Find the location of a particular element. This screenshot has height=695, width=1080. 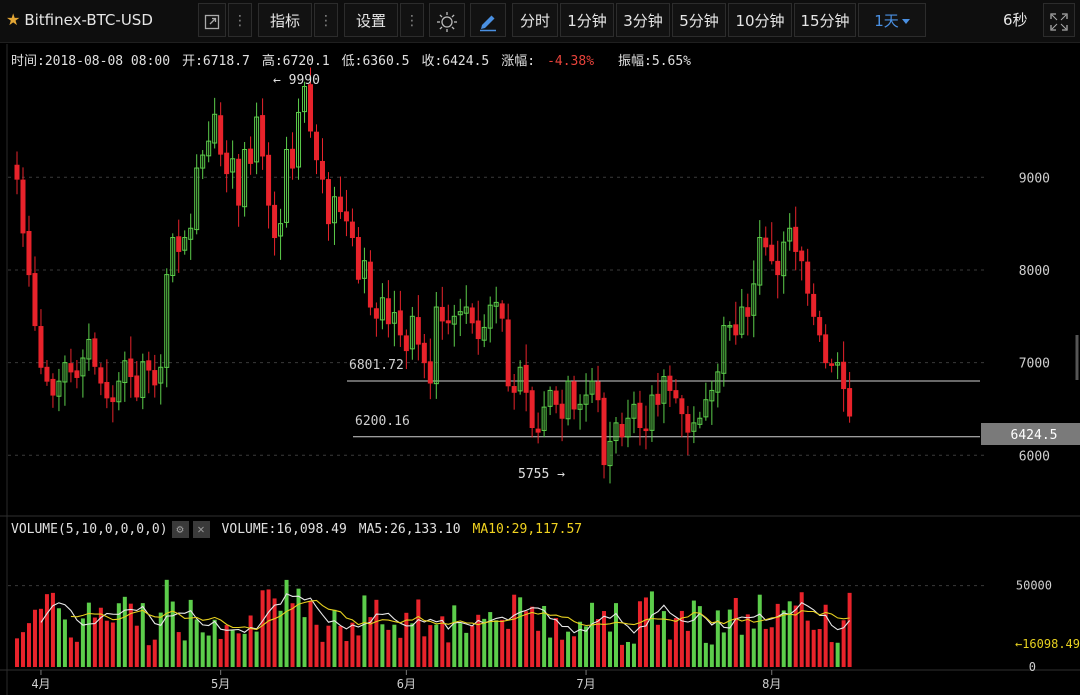

interval-button: 5分钟 is located at coordinates (699, 20).